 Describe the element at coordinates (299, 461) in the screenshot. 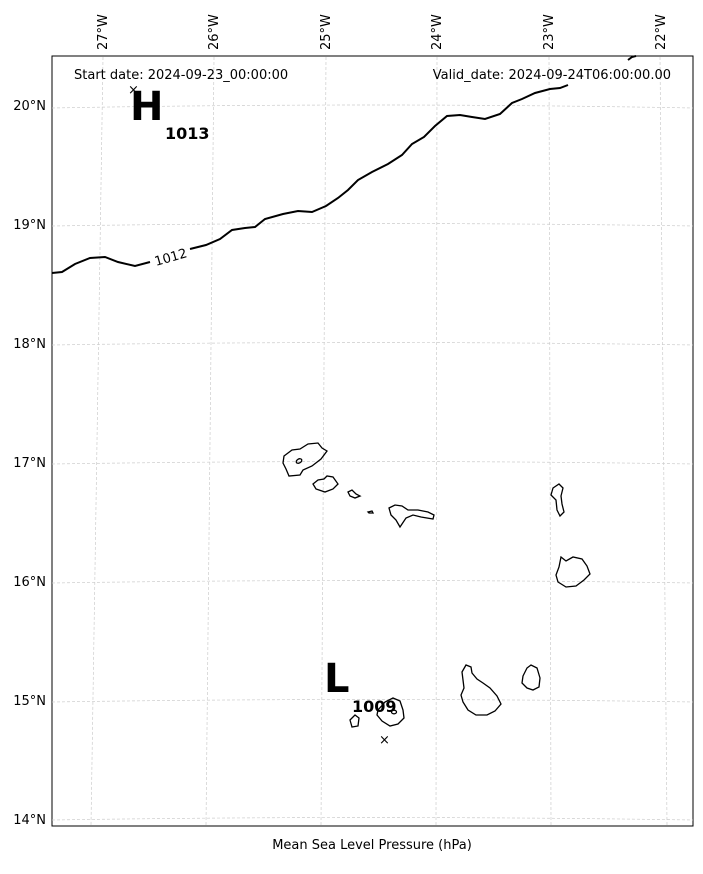

I see `island-santo-antao-lake` at that location.